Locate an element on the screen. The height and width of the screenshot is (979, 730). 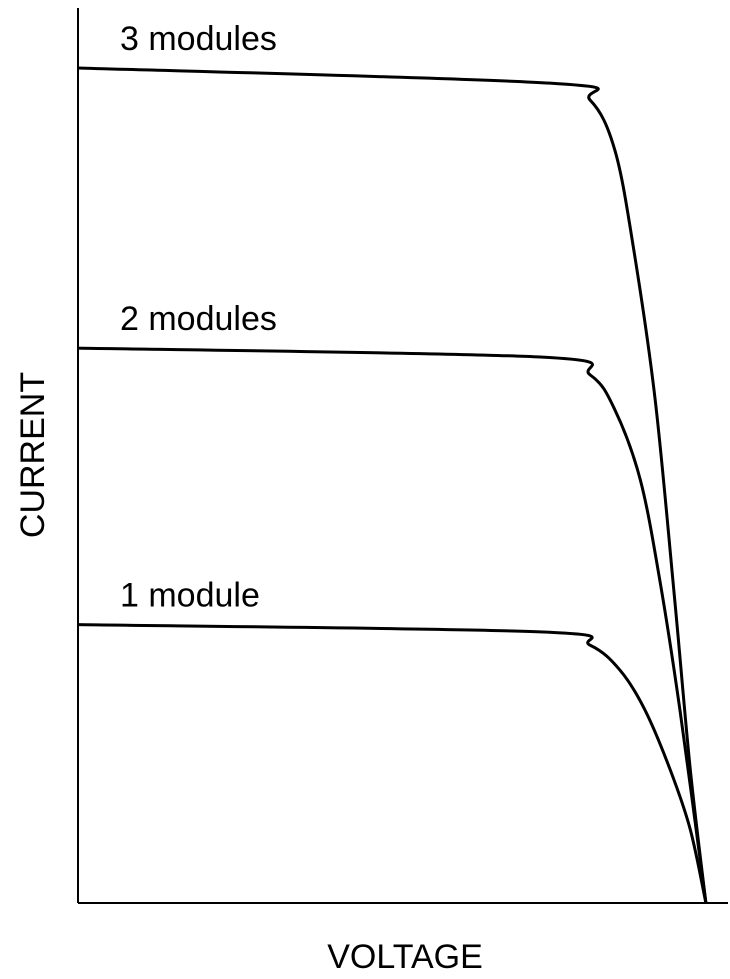
x-axis-label: VOLTAGE is located at coordinates (405, 956).